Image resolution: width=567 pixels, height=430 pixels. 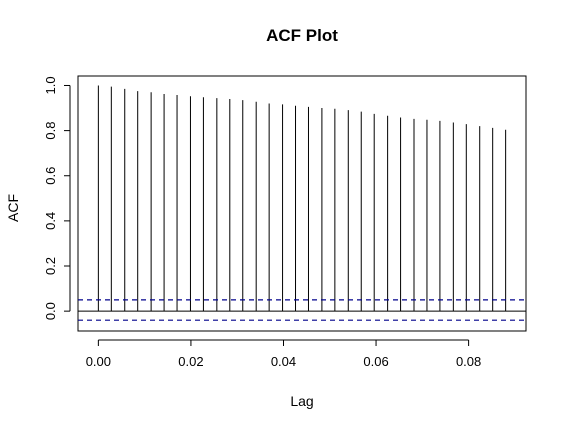 What do you see at coordinates (468, 361) in the screenshot?
I see `x-tick-label: 0.08` at bounding box center [468, 361].